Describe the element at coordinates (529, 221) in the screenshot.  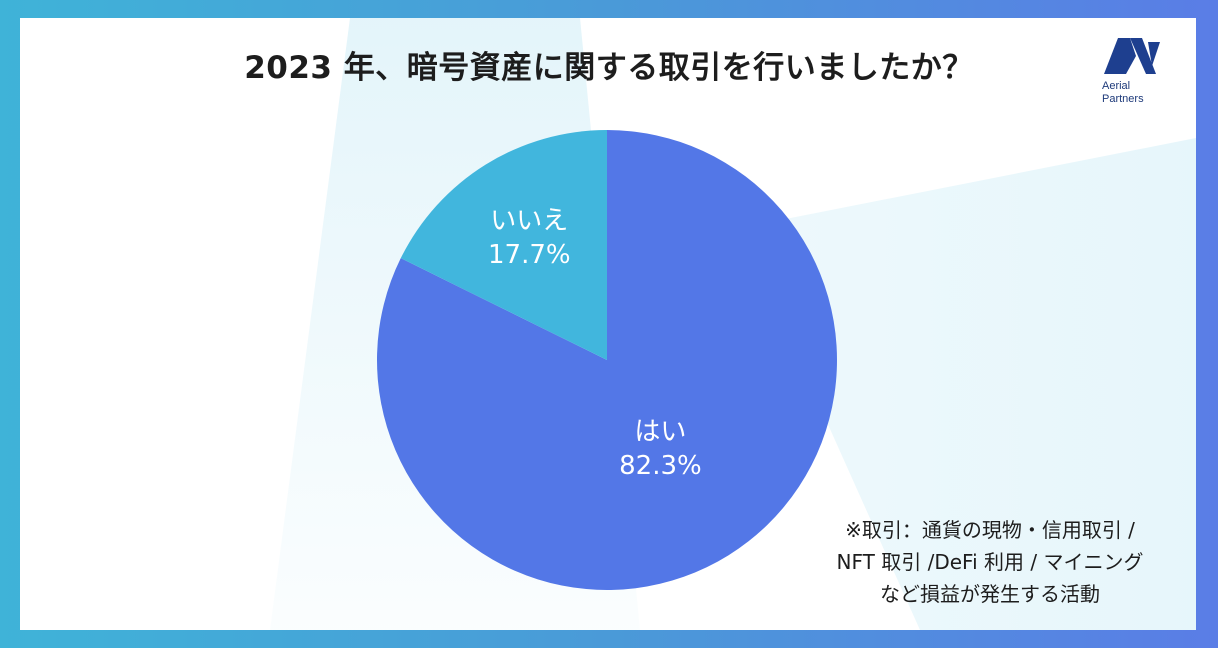
I see `slice-label-no: いいえ` at that location.